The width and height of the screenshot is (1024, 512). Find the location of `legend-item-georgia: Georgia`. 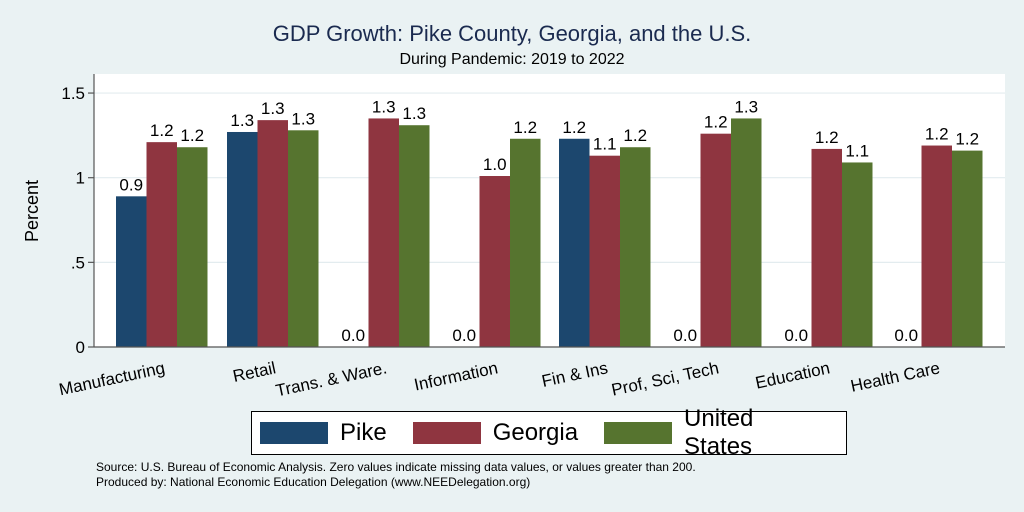

legend-item-georgia: Georgia is located at coordinates (504, 433).